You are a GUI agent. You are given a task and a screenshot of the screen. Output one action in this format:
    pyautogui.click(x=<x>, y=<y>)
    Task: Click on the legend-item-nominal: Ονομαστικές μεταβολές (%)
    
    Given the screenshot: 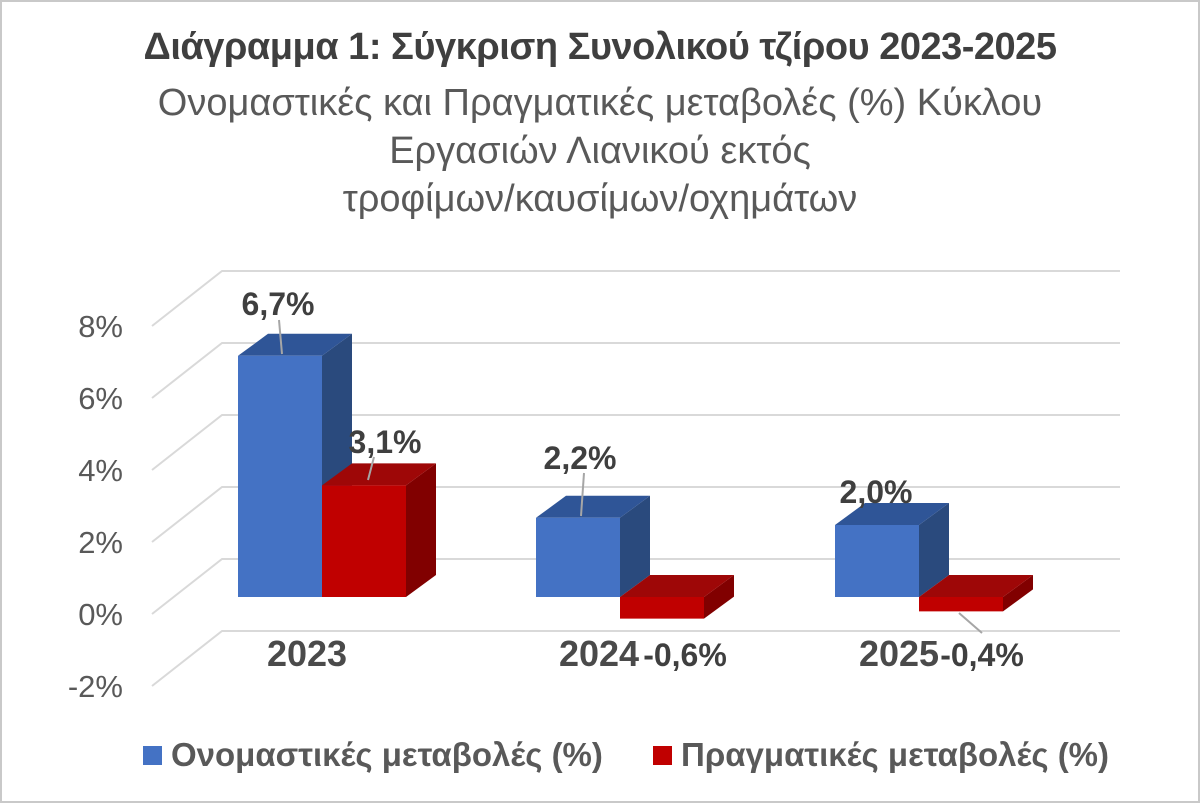 What is the action you would take?
    pyautogui.click(x=373, y=755)
    